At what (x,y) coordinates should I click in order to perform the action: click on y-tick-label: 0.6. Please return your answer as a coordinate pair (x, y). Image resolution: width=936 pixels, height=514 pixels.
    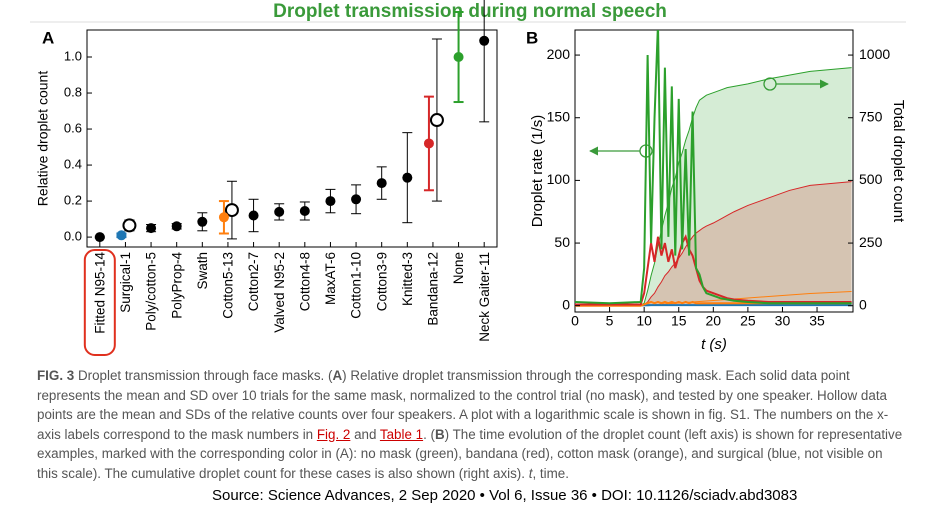
    Looking at the image, I should click on (73, 127).